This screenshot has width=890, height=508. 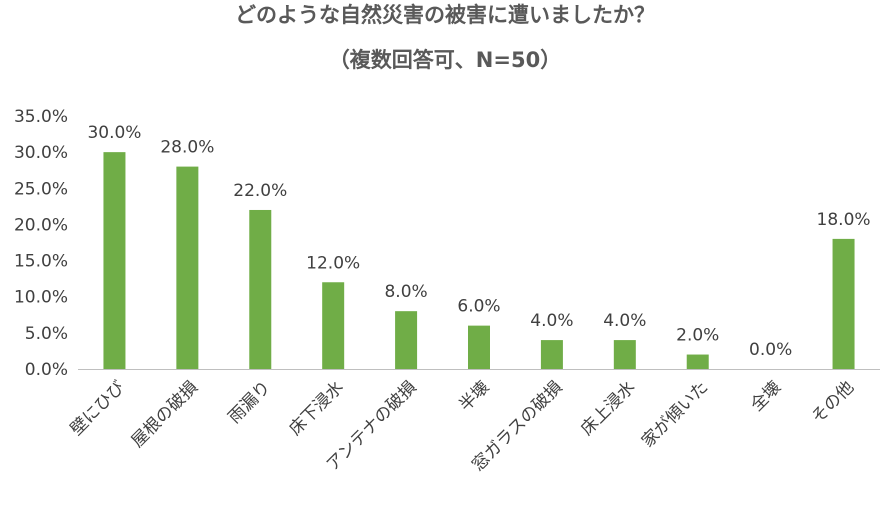 What do you see at coordinates (165, 414) in the screenshot?
I see `x-tick-label: 屋根の破損` at bounding box center [165, 414].